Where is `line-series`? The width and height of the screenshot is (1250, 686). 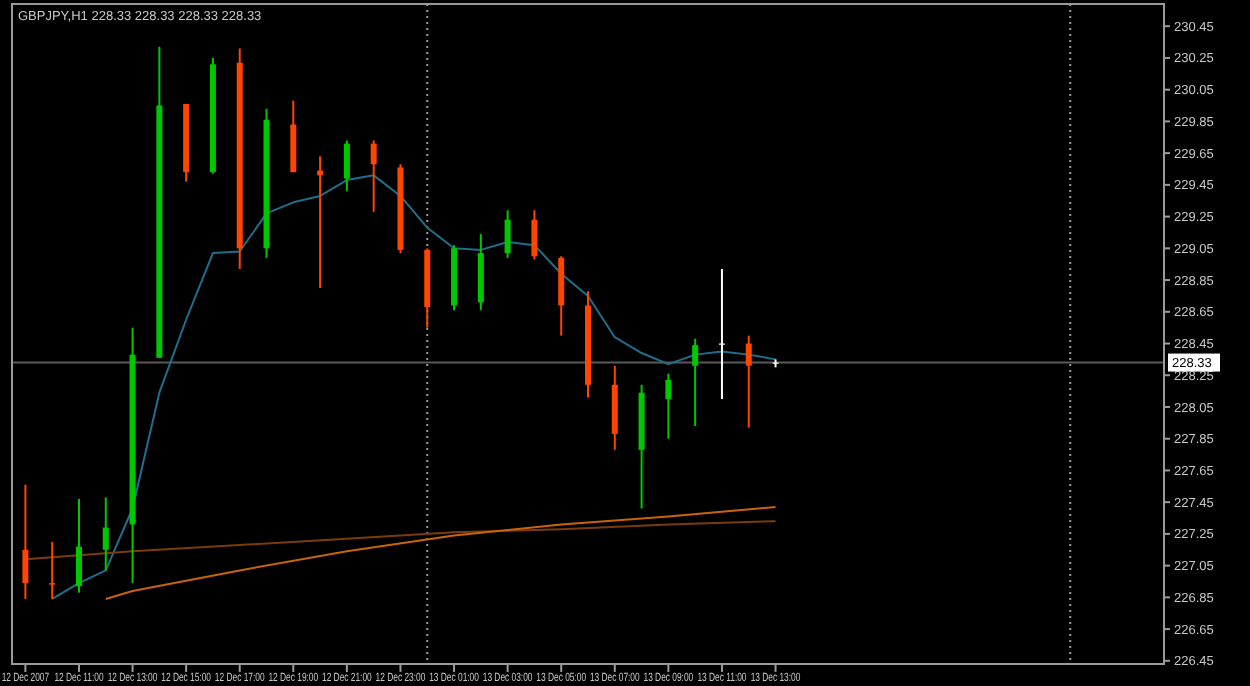
line-series is located at coordinates (440, 552).